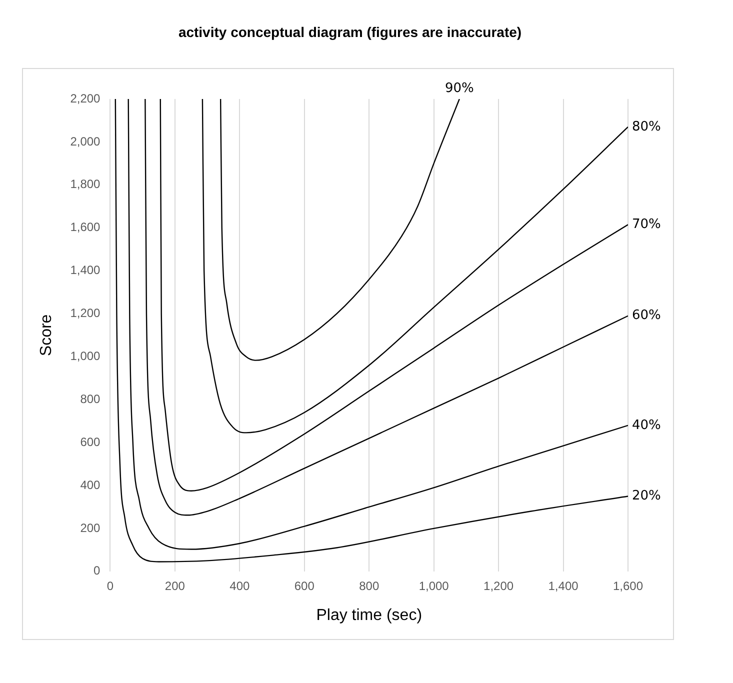  I want to click on y-tick-label: 2,000, so click(85, 141).